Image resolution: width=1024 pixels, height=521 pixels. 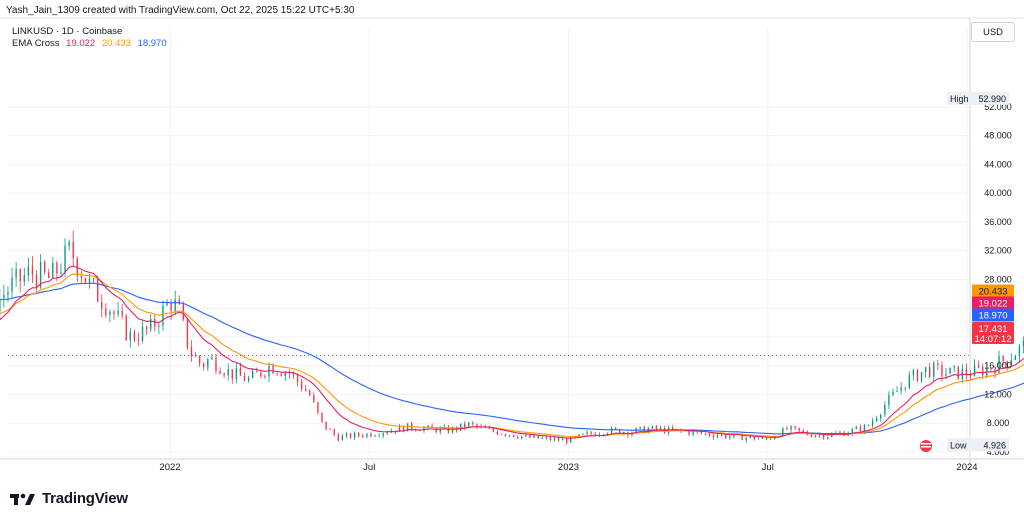 I want to click on ema-fast-value: 19.022, so click(x=81, y=43).